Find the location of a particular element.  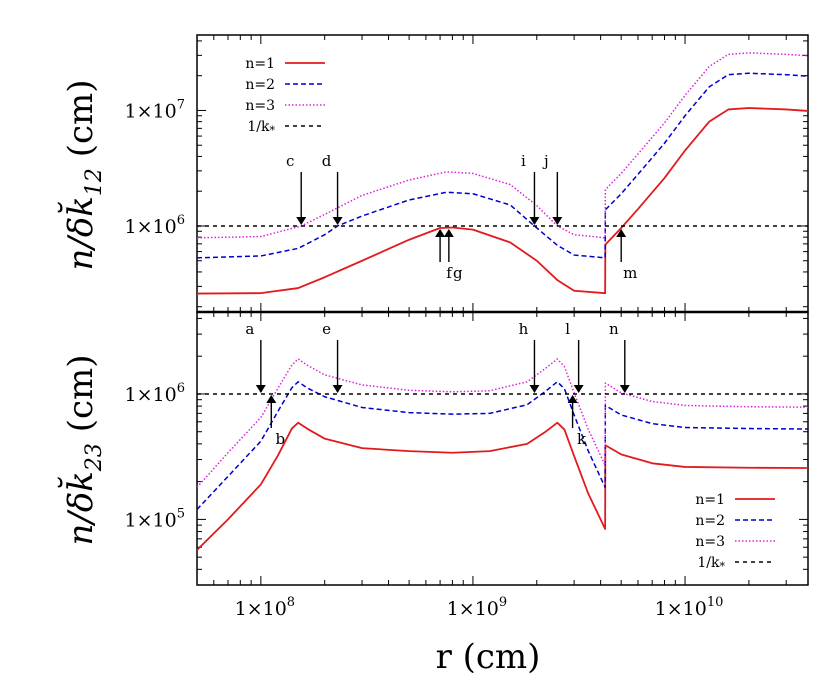

bottom-arrow-label-e: e is located at coordinates (326, 329).